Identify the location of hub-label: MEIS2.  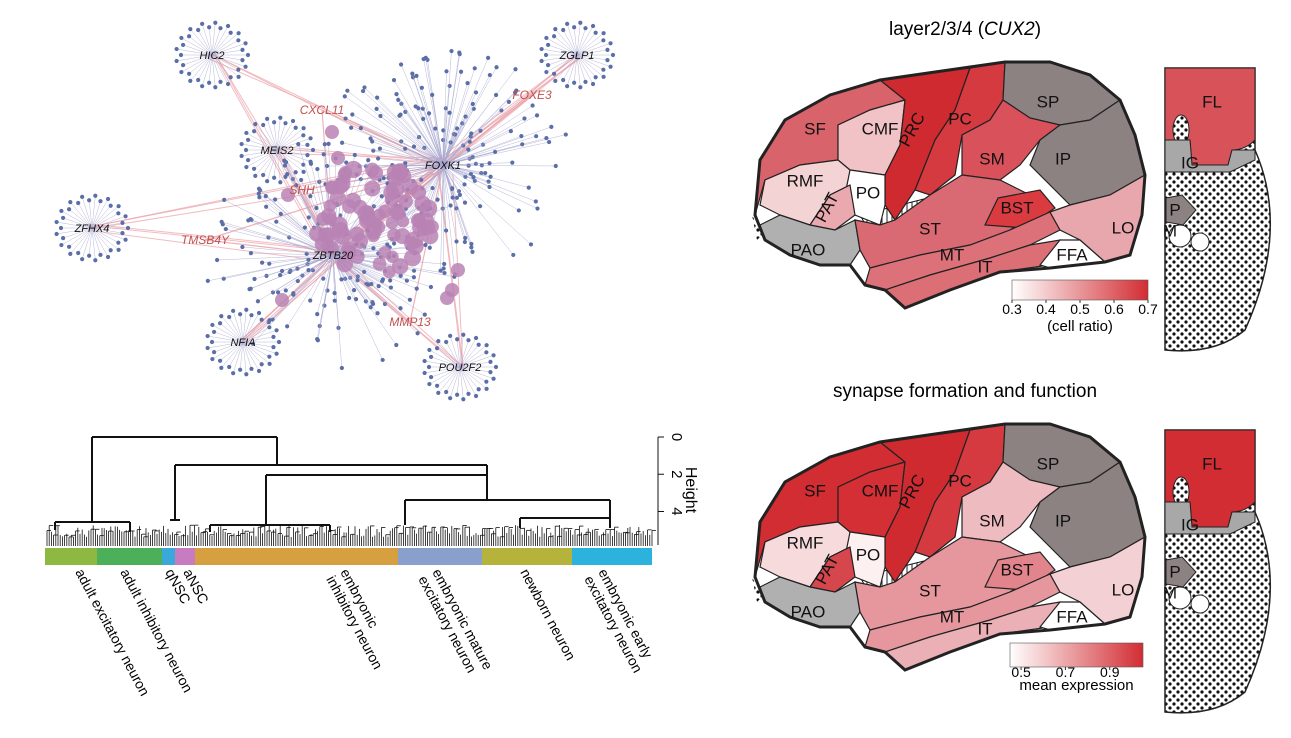
(276, 151).